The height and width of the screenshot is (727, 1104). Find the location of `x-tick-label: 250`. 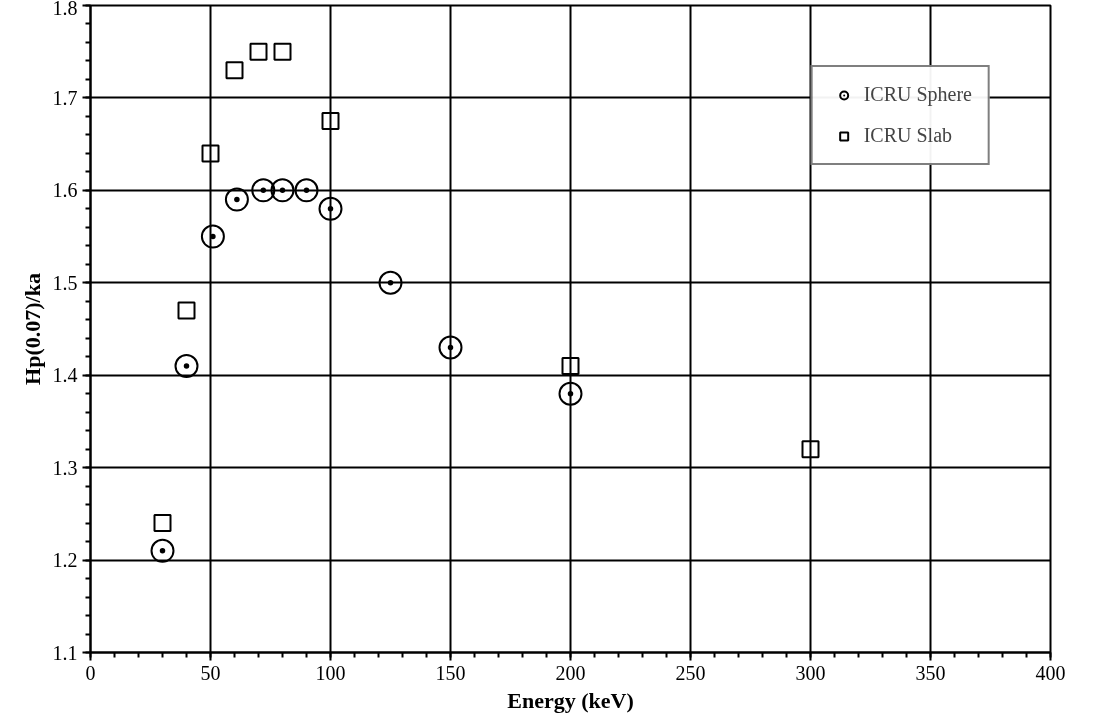

x-tick-label: 250 is located at coordinates (690, 672).